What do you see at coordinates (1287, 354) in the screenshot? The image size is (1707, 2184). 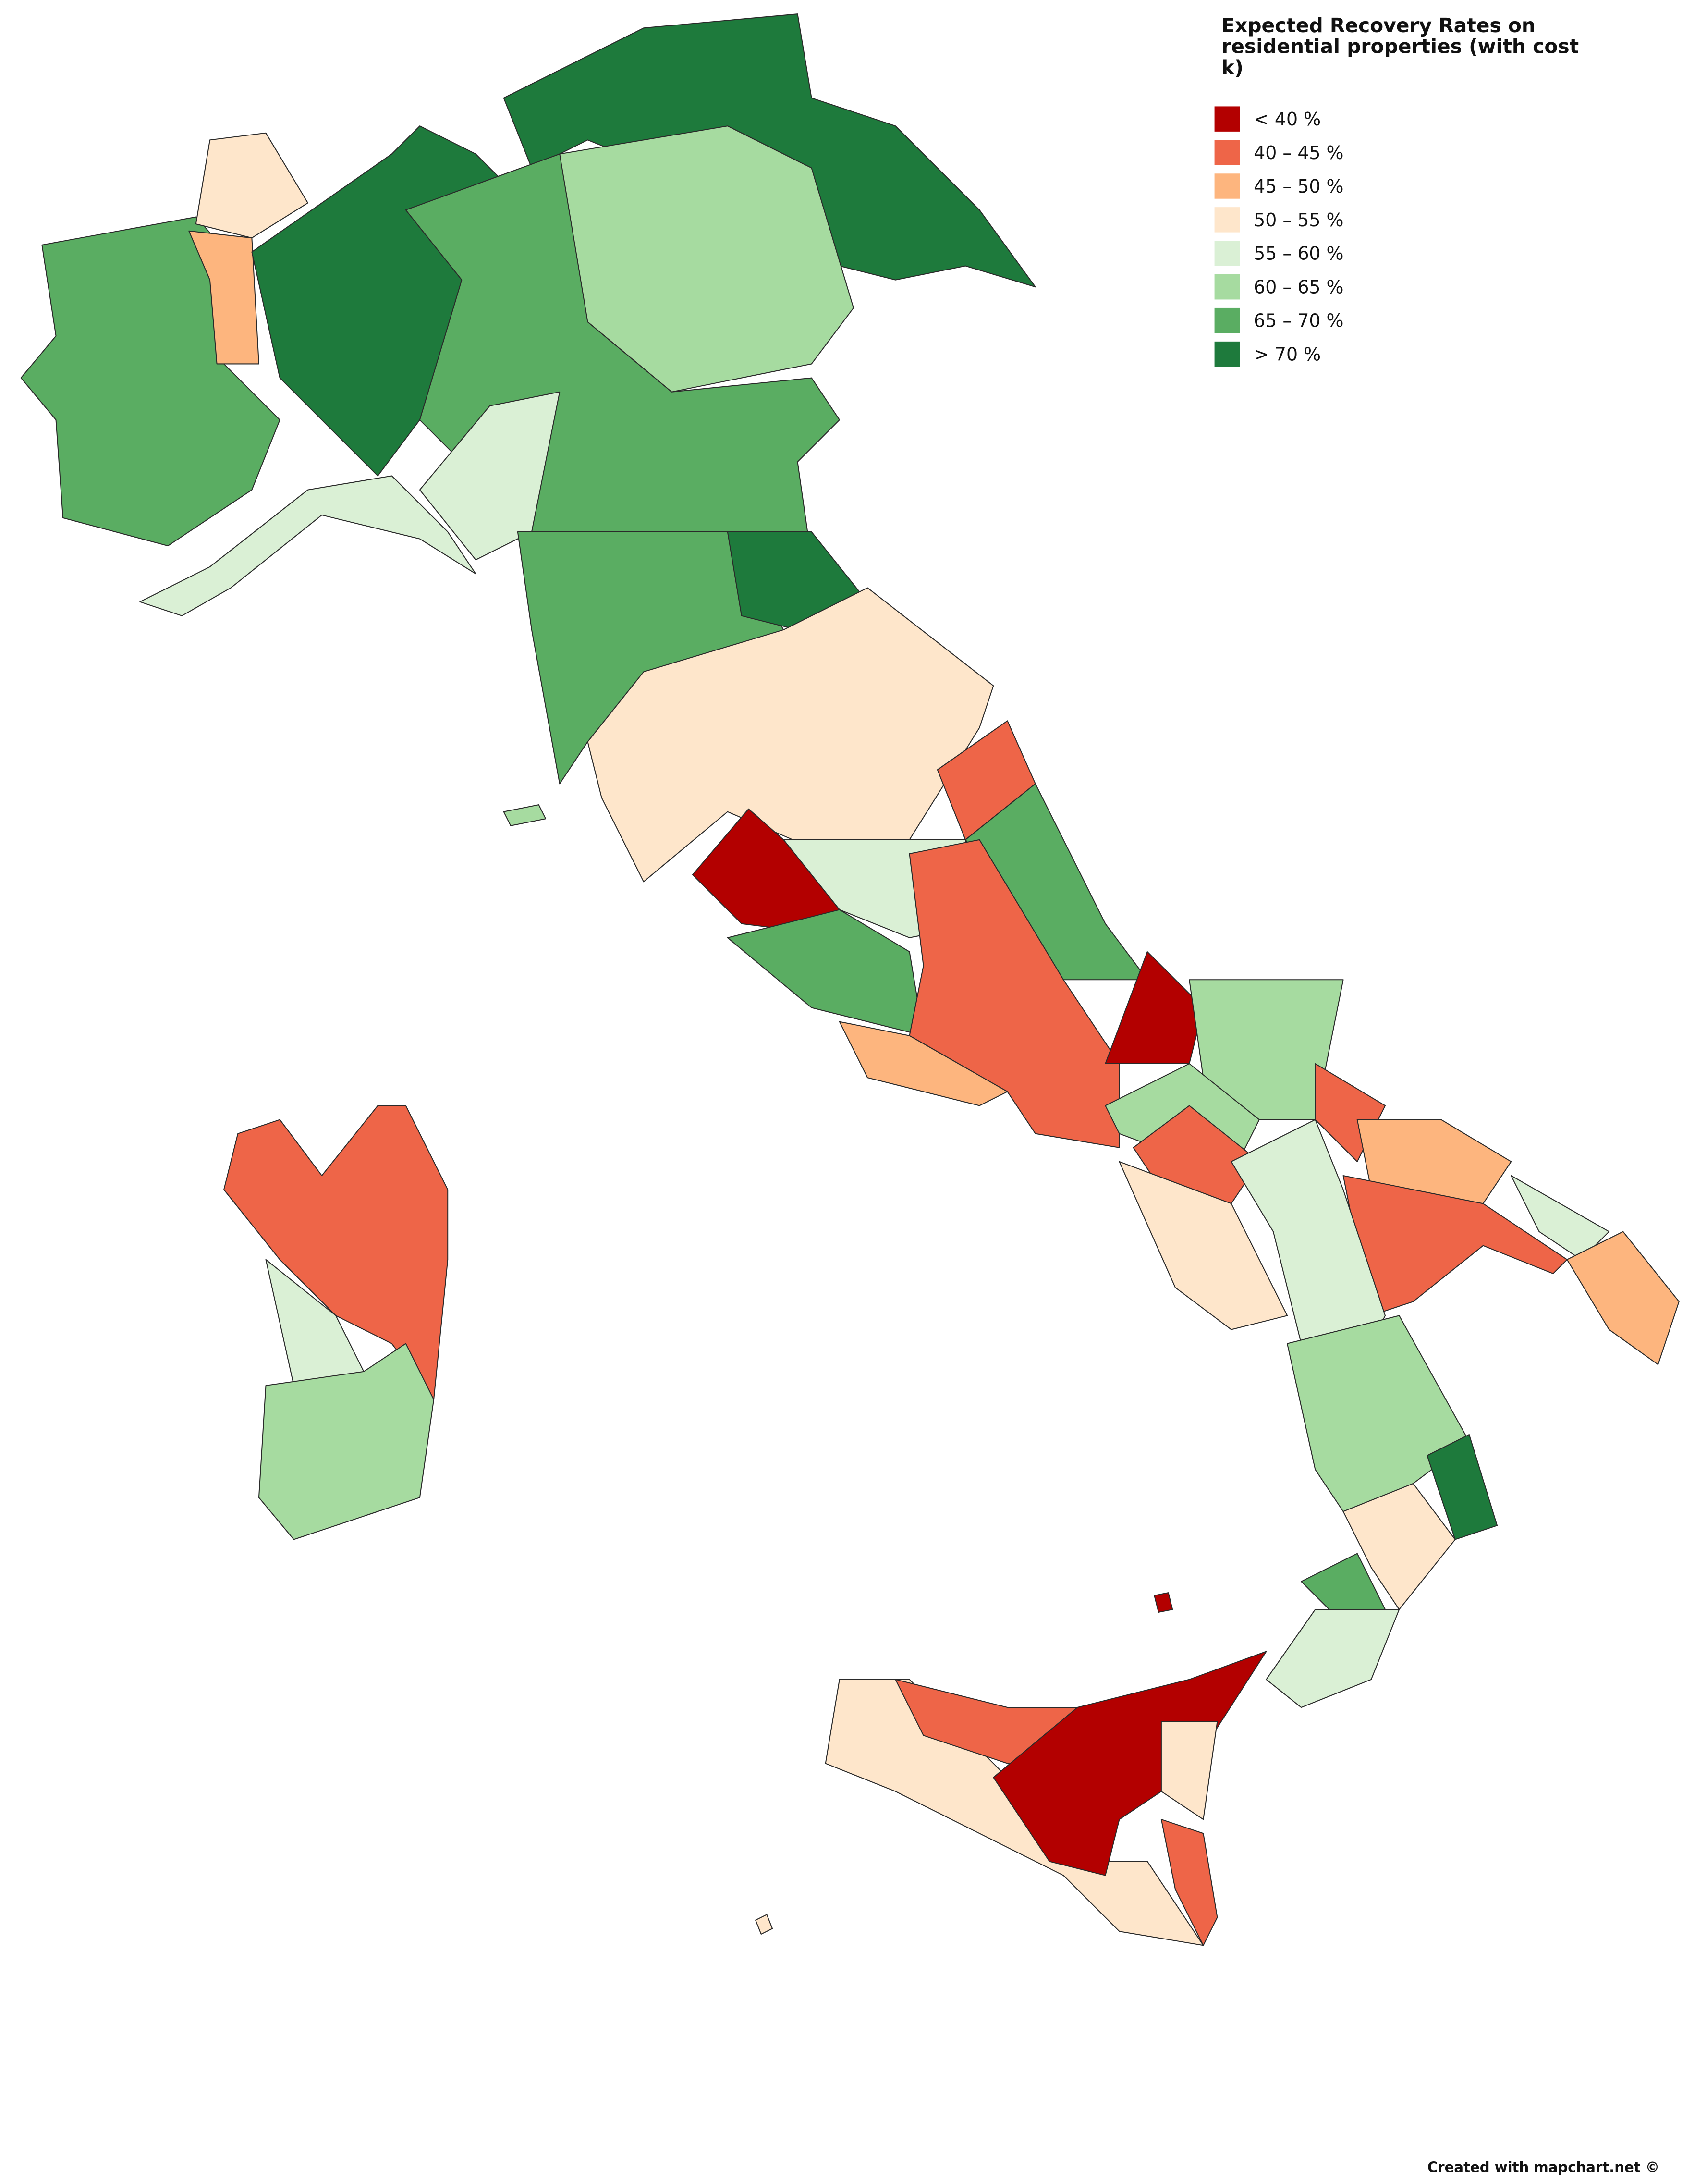 I see `legend-label: > 70 %` at bounding box center [1287, 354].